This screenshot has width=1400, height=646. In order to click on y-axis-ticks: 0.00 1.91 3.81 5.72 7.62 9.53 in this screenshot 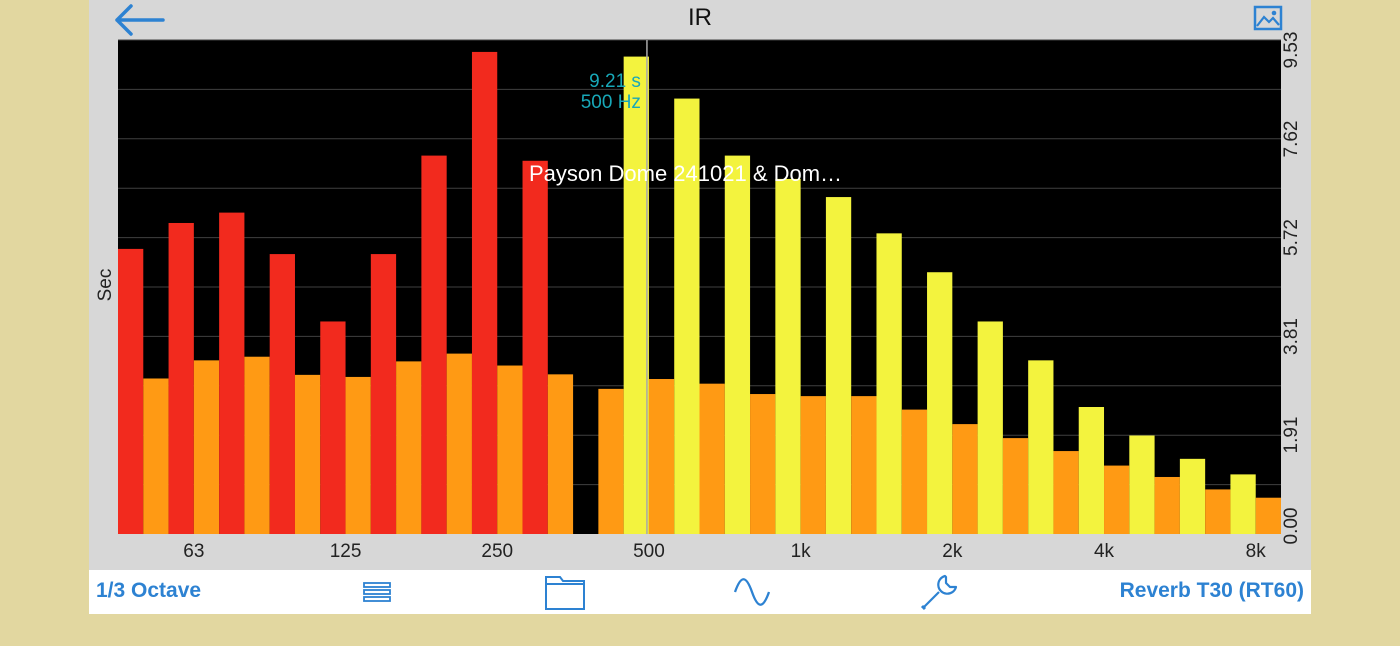, I will do `click(1291, 288)`.